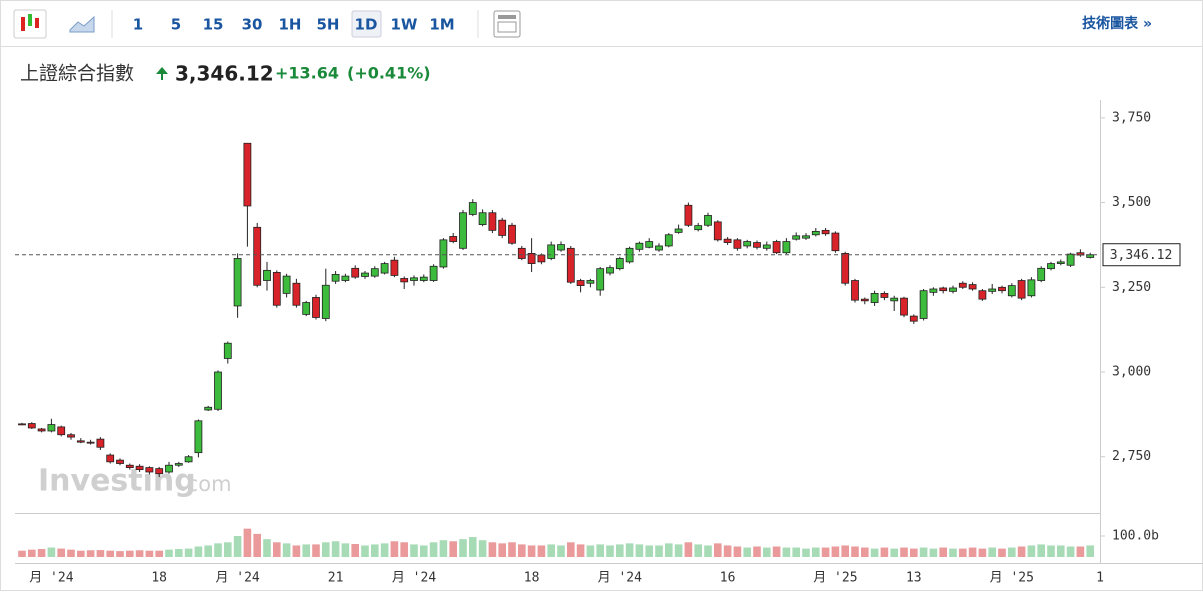  Describe the element at coordinates (328, 25) in the screenshot. I see `interval-button: 5H` at that location.